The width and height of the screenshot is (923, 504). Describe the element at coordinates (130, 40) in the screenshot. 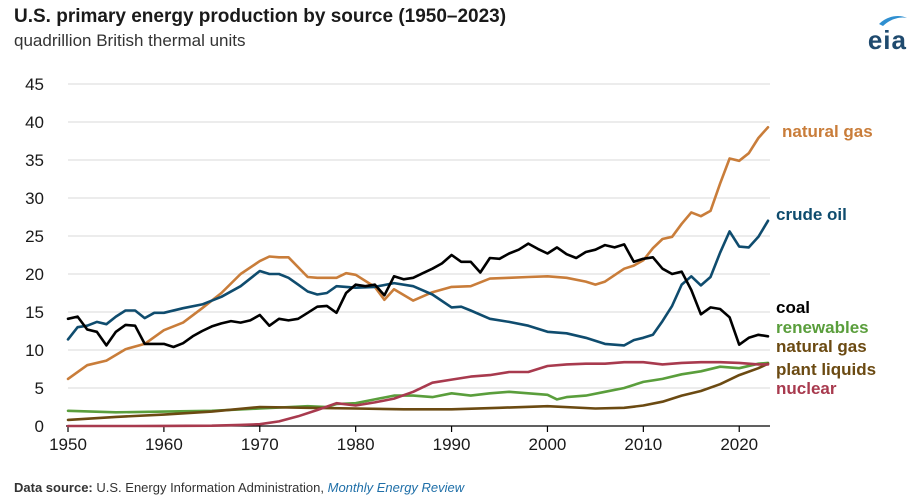

I see `chart-subtitle: quadrillion British thermal units` at that location.